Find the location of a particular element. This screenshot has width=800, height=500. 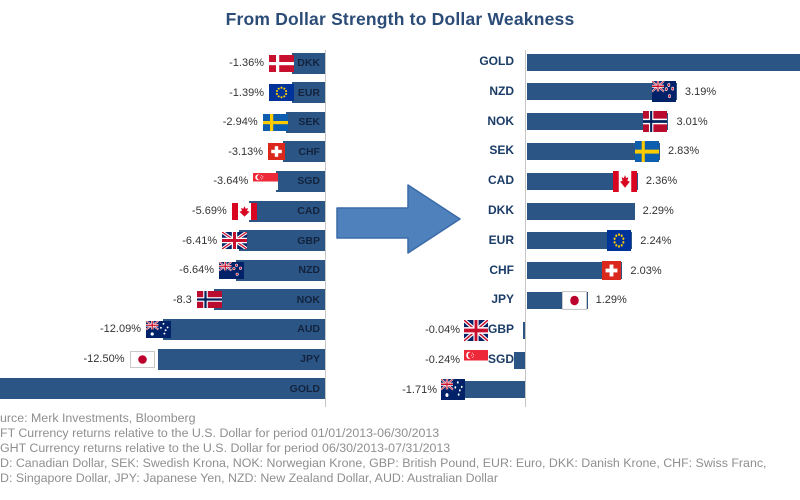

value-label-dkk: 2.29% is located at coordinates (658, 211).